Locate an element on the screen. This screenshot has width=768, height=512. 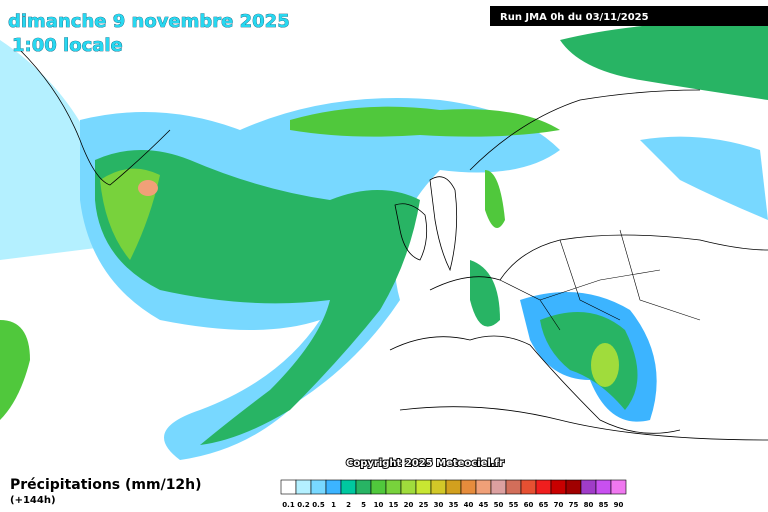
legend-label: 55 is located at coordinates (514, 505).